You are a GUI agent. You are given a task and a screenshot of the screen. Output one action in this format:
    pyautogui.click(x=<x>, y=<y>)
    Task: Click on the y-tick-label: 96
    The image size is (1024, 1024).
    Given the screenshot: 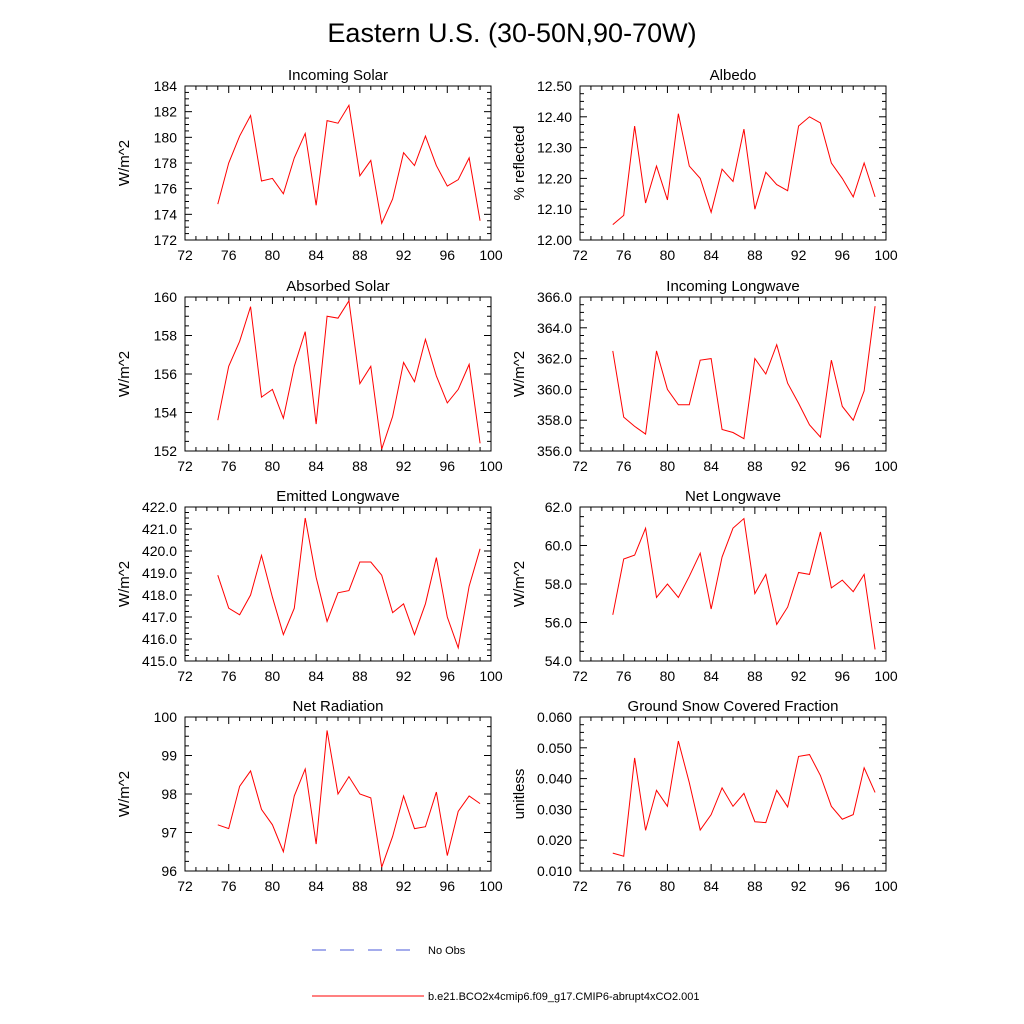 What is the action you would take?
    pyautogui.click(x=169, y=871)
    